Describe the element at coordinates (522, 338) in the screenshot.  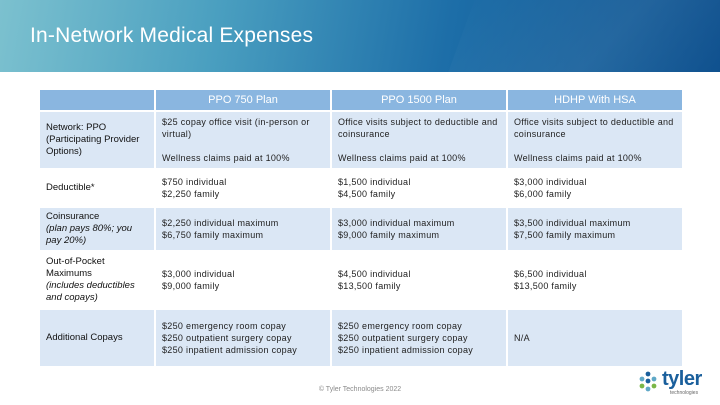
I see `cell-line: N/A` at that location.